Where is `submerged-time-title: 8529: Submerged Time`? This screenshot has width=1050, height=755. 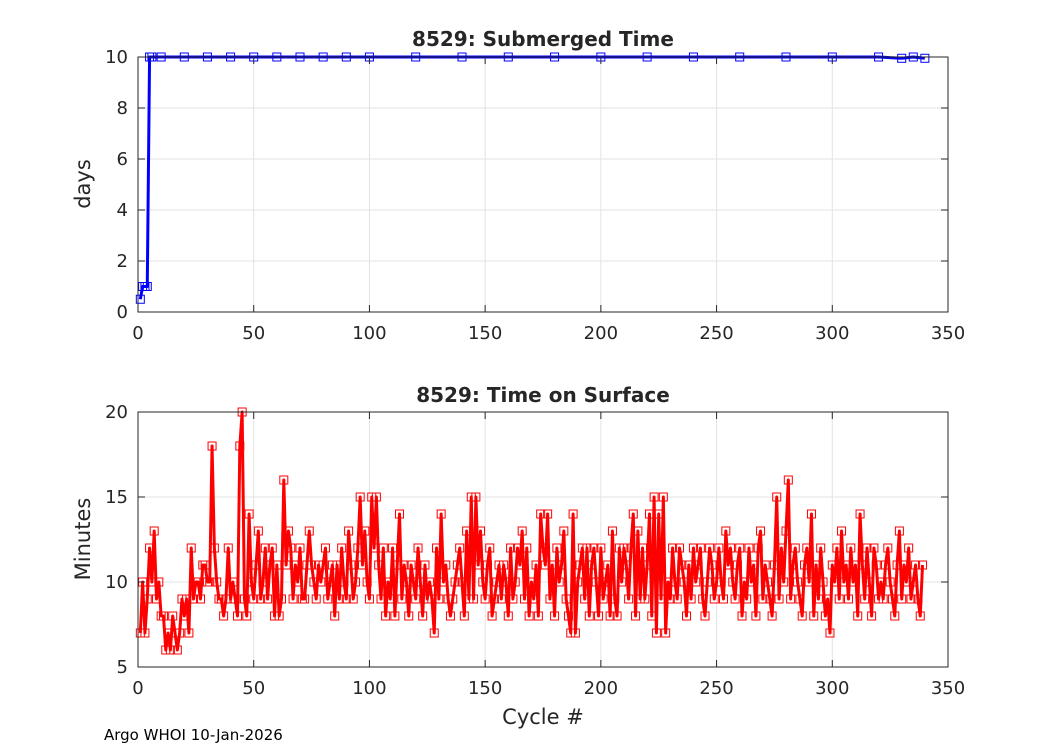 submerged-time-title: 8529: Submerged Time is located at coordinates (543, 39).